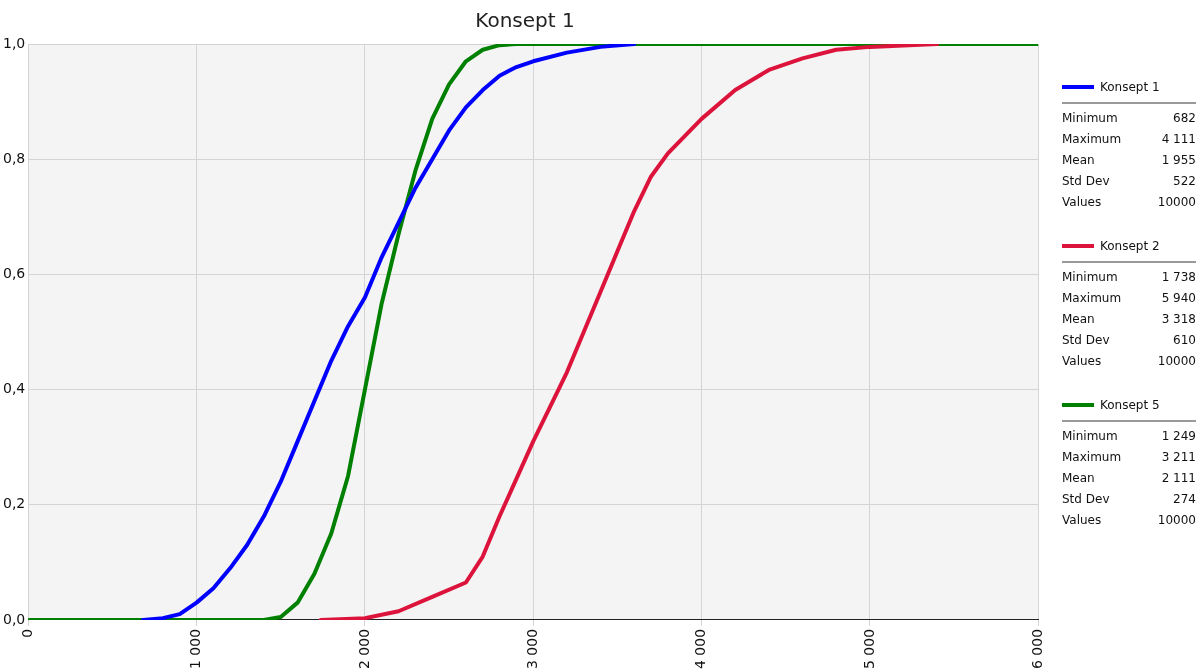  What do you see at coordinates (1129, 478) in the screenshot?
I see `text: Mean 2 111` at bounding box center [1129, 478].